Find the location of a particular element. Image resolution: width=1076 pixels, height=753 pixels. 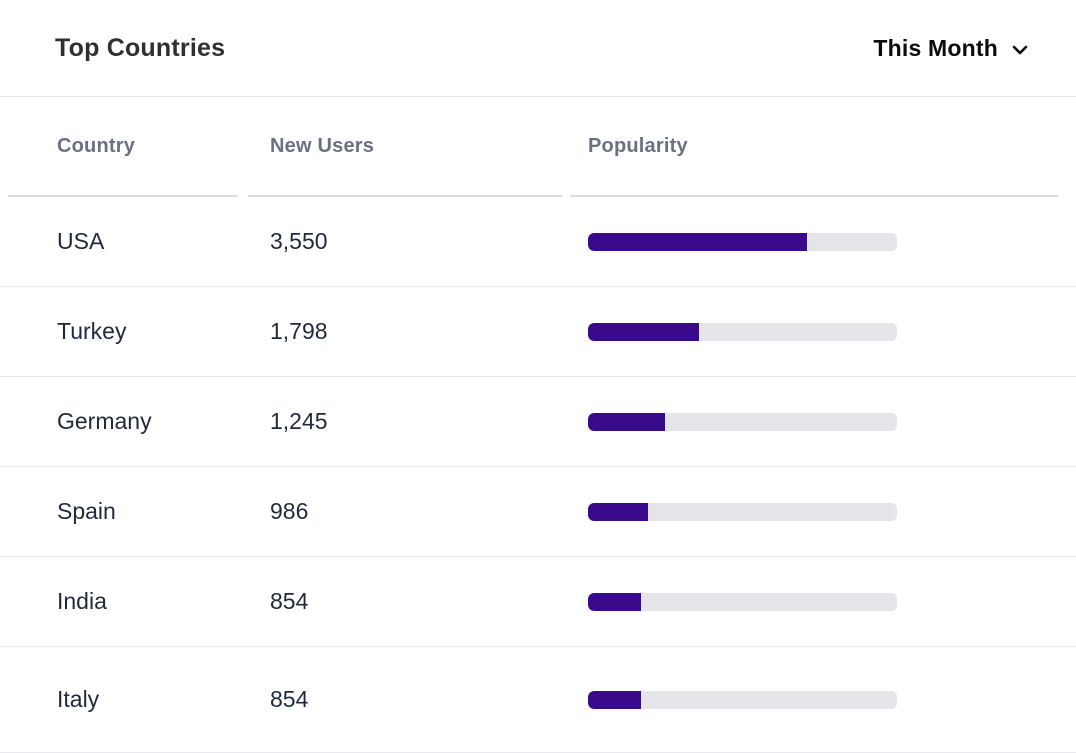

table-row: USA 3,550 is located at coordinates (538, 242).